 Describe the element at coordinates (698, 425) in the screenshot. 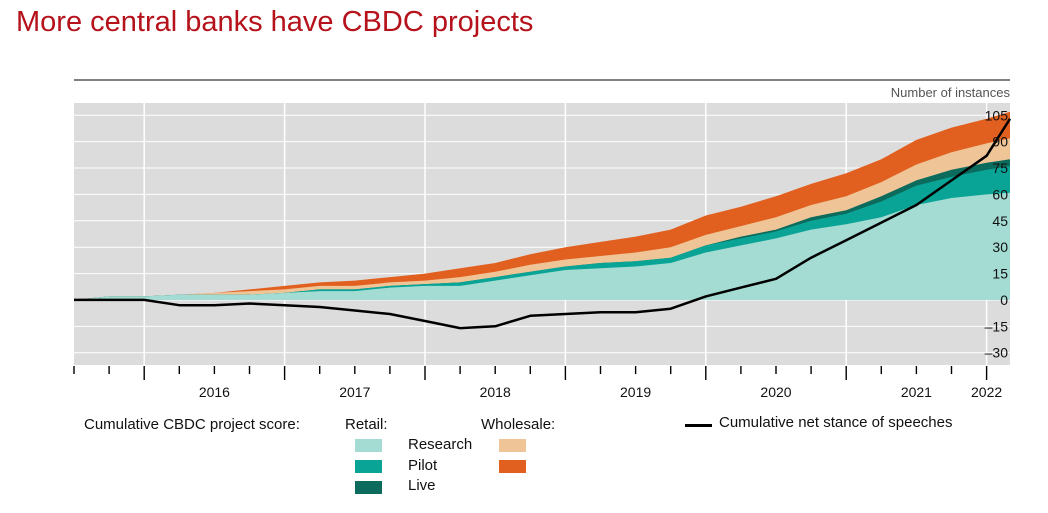

I see `legend-line-speeches` at that location.